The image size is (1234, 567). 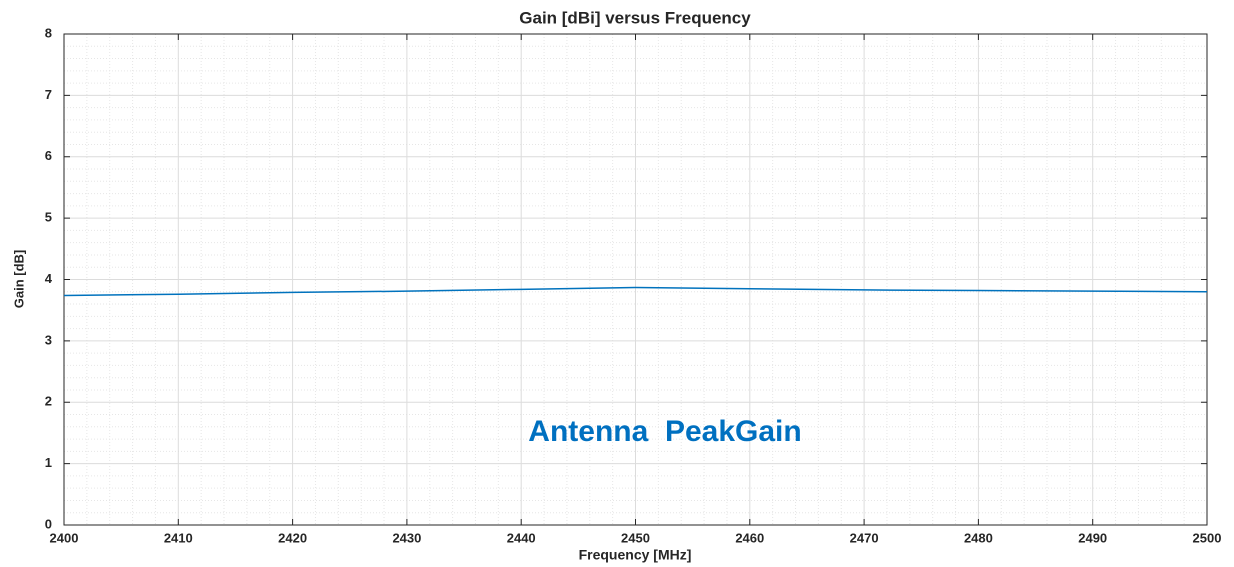 What do you see at coordinates (864, 537) in the screenshot?
I see `x-tick-label: 2470` at bounding box center [864, 537].